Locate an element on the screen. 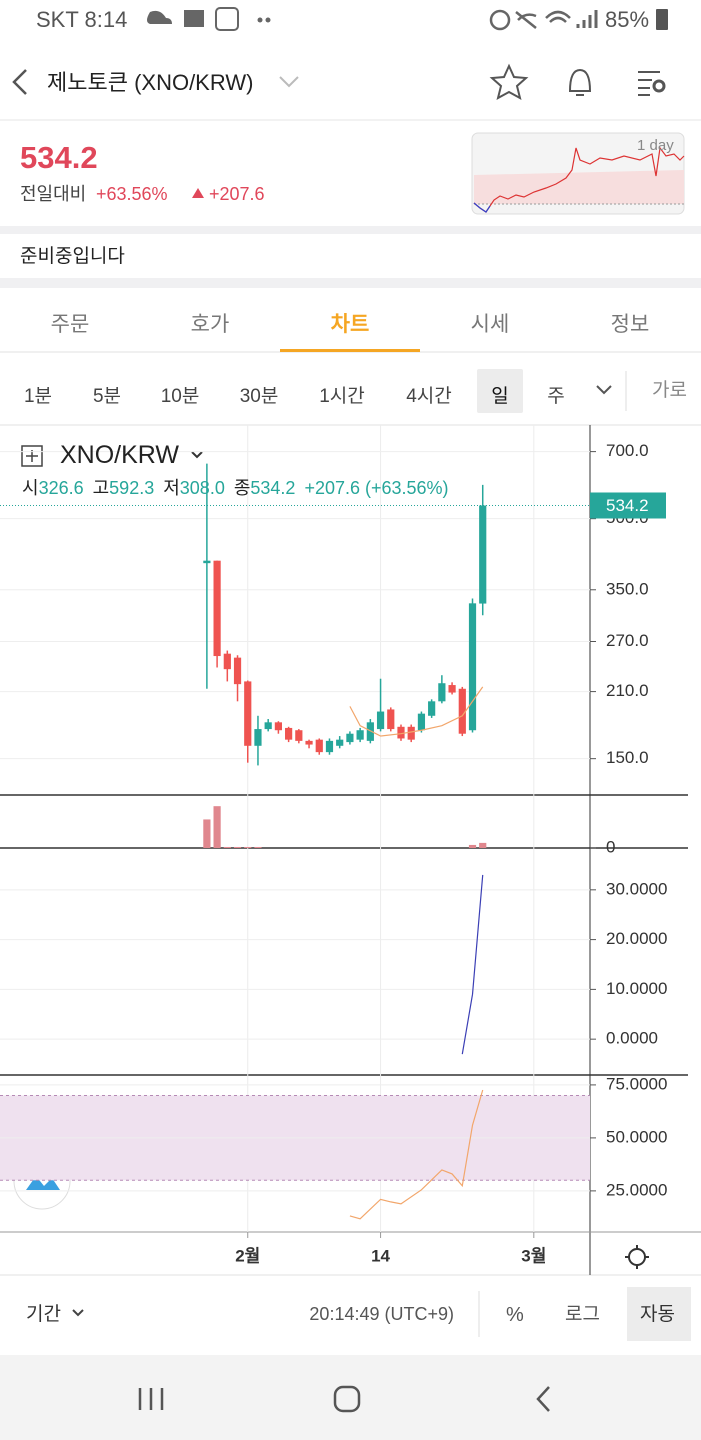 The image size is (701, 1440). x-tick-label: 2월 is located at coordinates (247, 1255).